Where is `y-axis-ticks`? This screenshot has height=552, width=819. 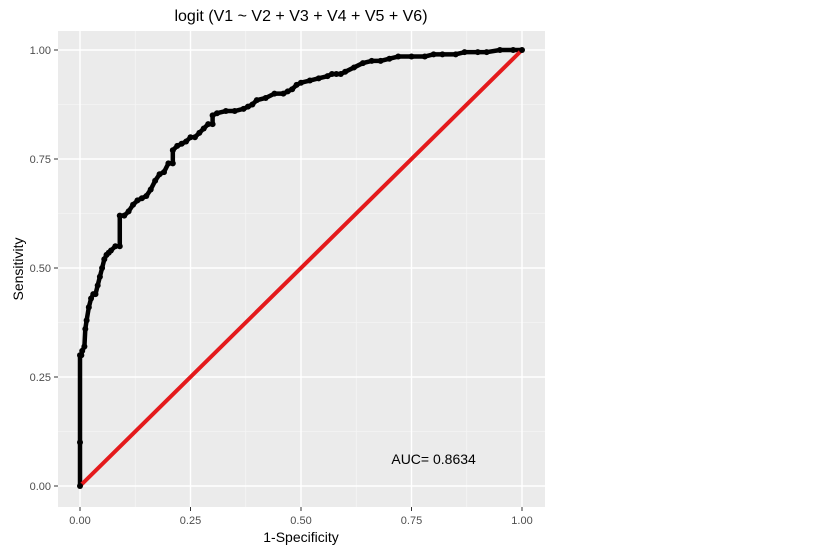
y-axis-ticks is located at coordinates (56, 268).